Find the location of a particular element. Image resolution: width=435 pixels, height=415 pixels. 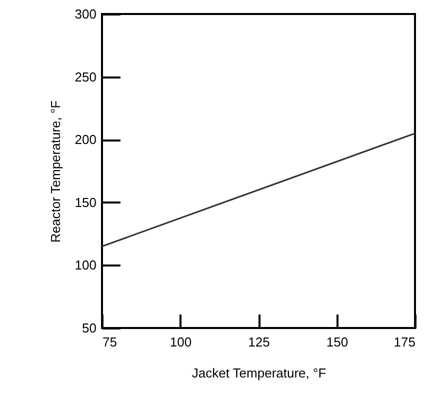

y-tick-label: 100 is located at coordinates (85, 265).